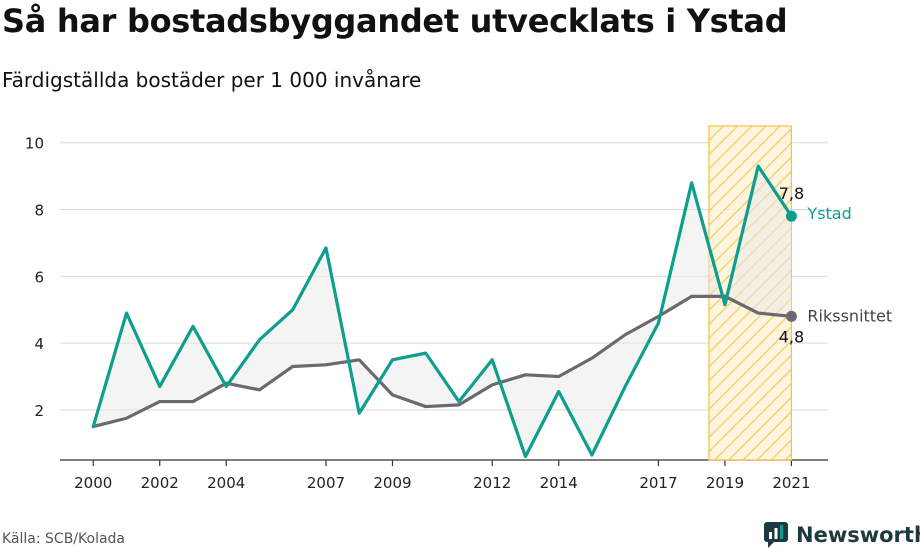 The image size is (920, 552). Describe the element at coordinates (93, 483) in the screenshot. I see `x-tick-label: 2000` at that location.